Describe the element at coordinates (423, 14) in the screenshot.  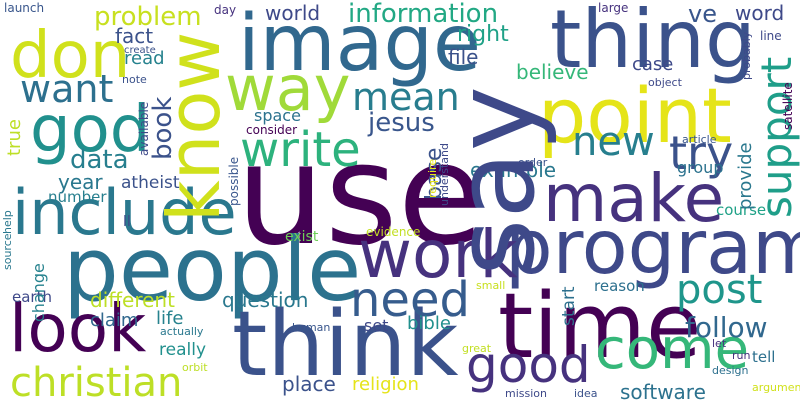
I see `word-information: information` at that location.